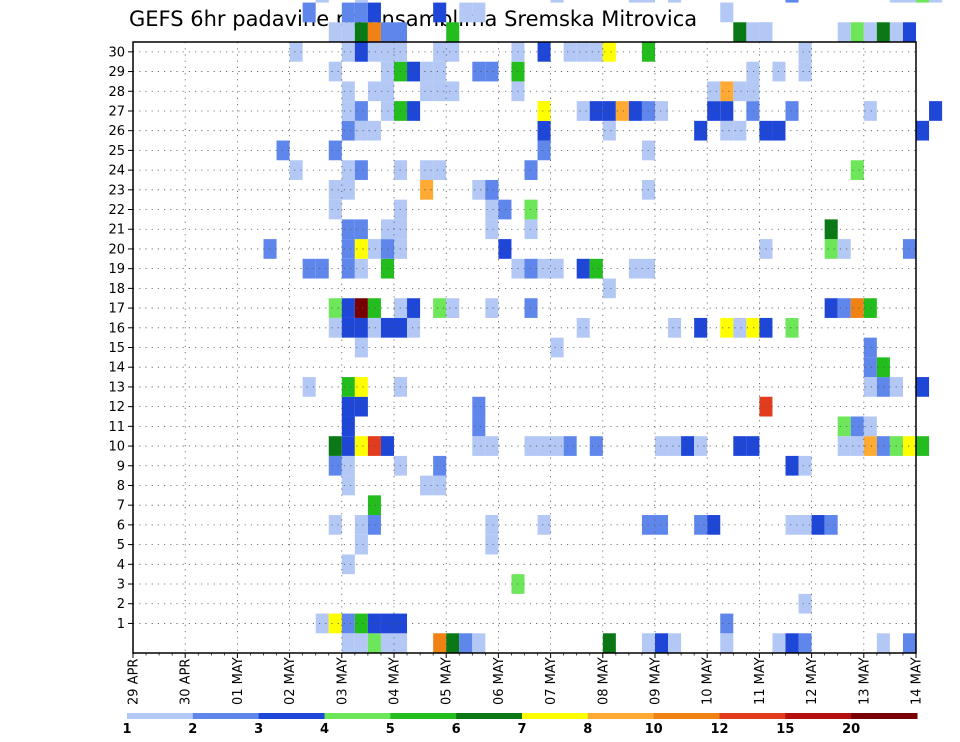 This screenshot has width=960, height=742. I want to click on colorbar-swatch, so click(423, 716).